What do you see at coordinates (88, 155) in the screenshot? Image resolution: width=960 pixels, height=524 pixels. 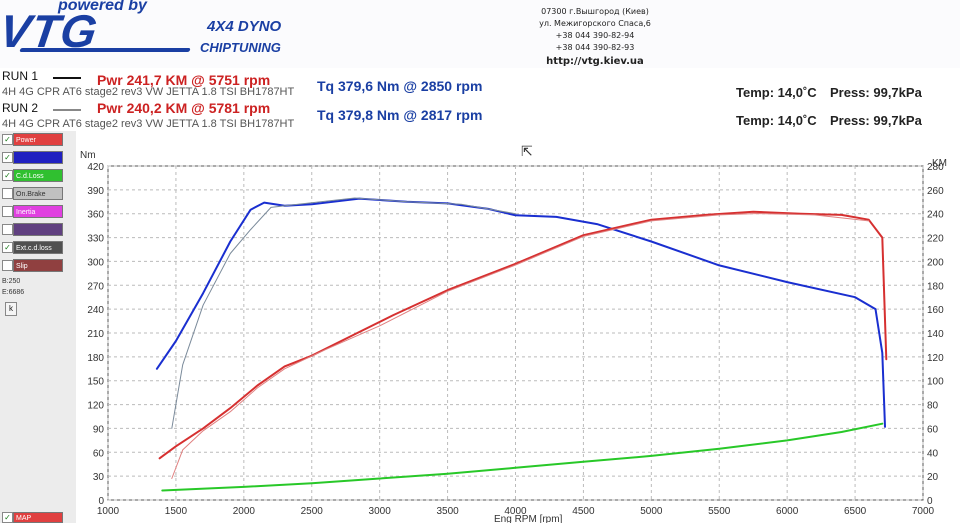 I see `y-axis-left-title: Nm` at bounding box center [88, 155].